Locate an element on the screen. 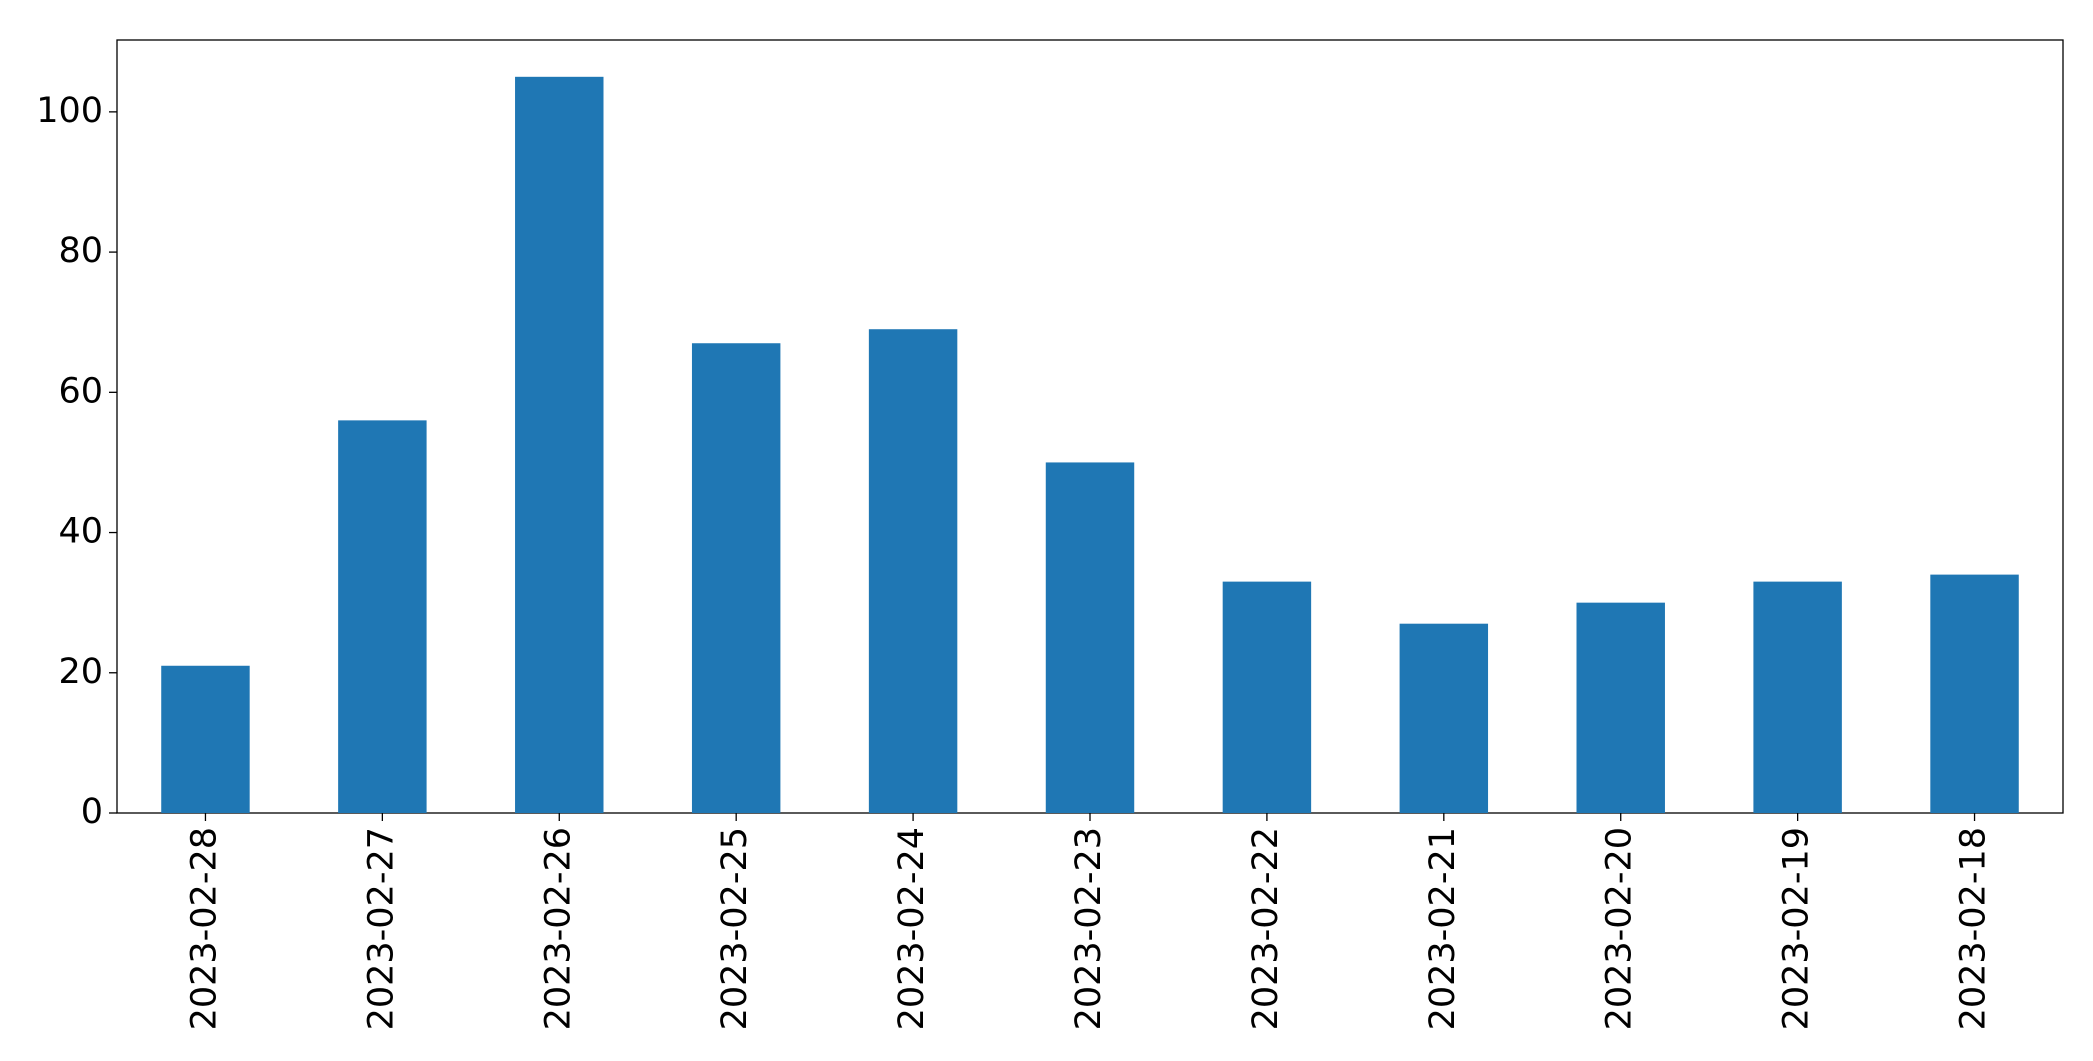 The width and height of the screenshot is (2093, 1061). x-tick-label: 2023-02-23 is located at coordinates (1089, 928).